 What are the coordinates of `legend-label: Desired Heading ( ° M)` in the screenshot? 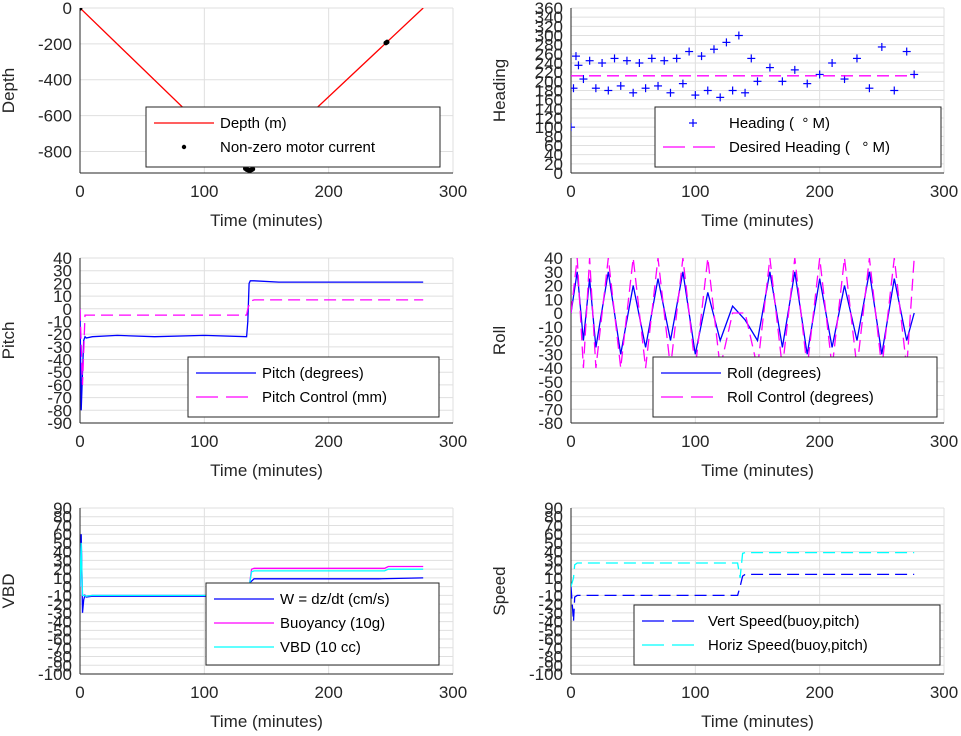 It's located at (809, 147).